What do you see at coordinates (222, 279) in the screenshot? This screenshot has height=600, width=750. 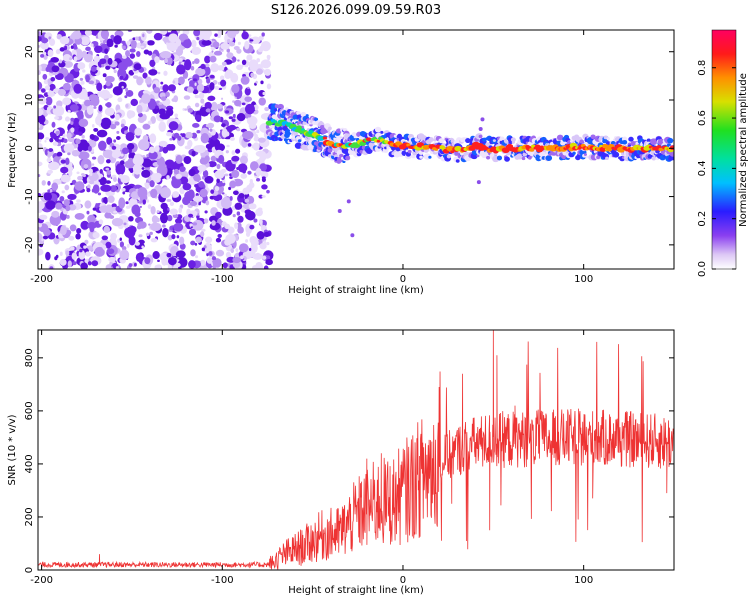 I see `spectrogram-x-tick-label: -100` at bounding box center [222, 279].